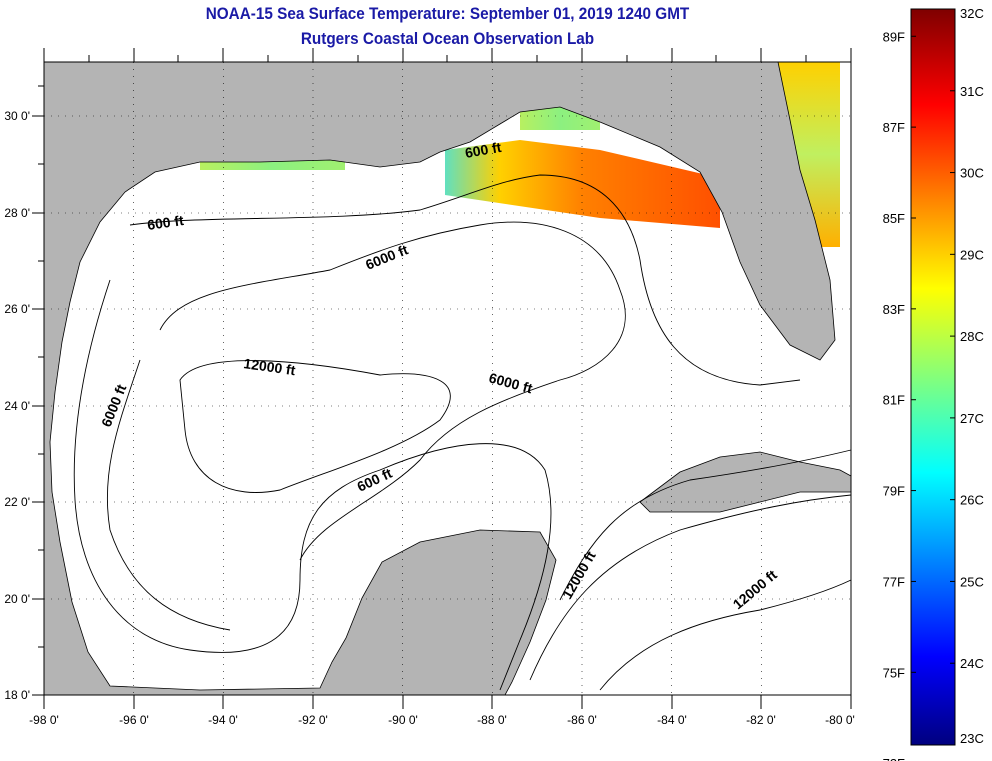 The image size is (992, 761). I want to click on colorbar-c-label: 31C, so click(972, 91).